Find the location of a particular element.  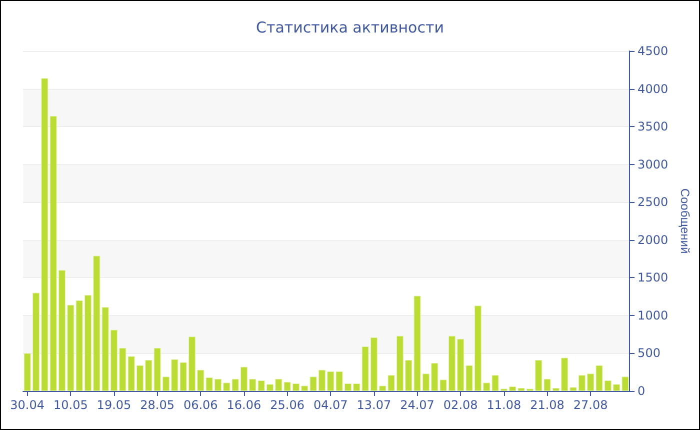

x-tick-label: 10.05 is located at coordinates (70, 405).